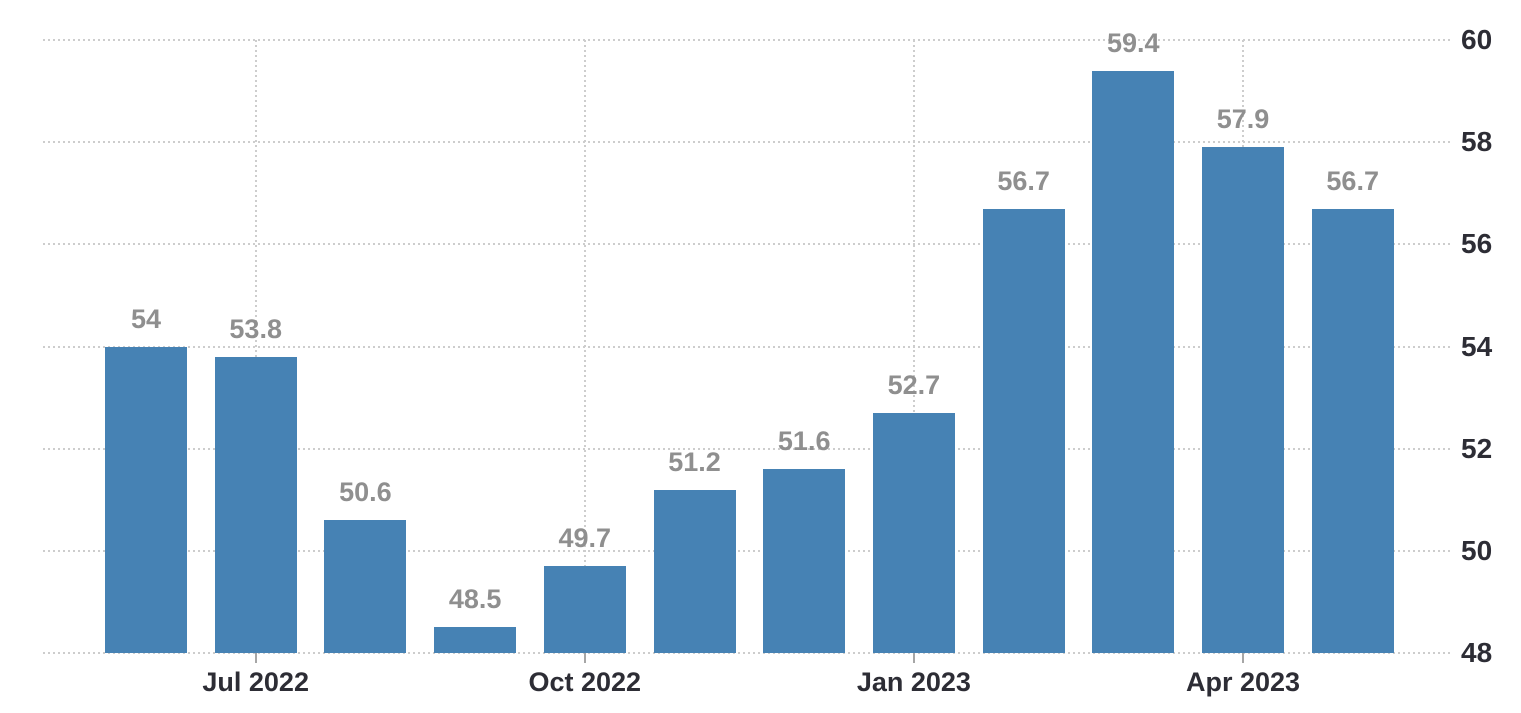  What do you see at coordinates (1477, 550) in the screenshot?
I see `y-tick-label: 50` at bounding box center [1477, 550].